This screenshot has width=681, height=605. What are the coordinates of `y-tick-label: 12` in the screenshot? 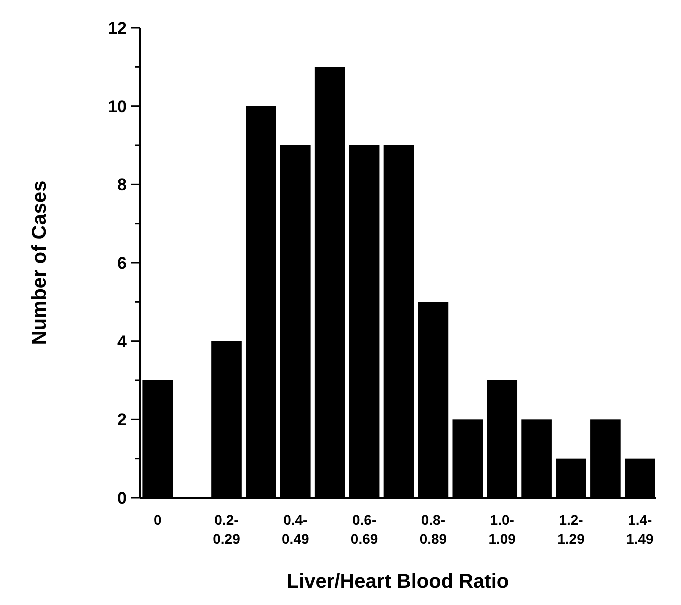 It's located at (117, 28).